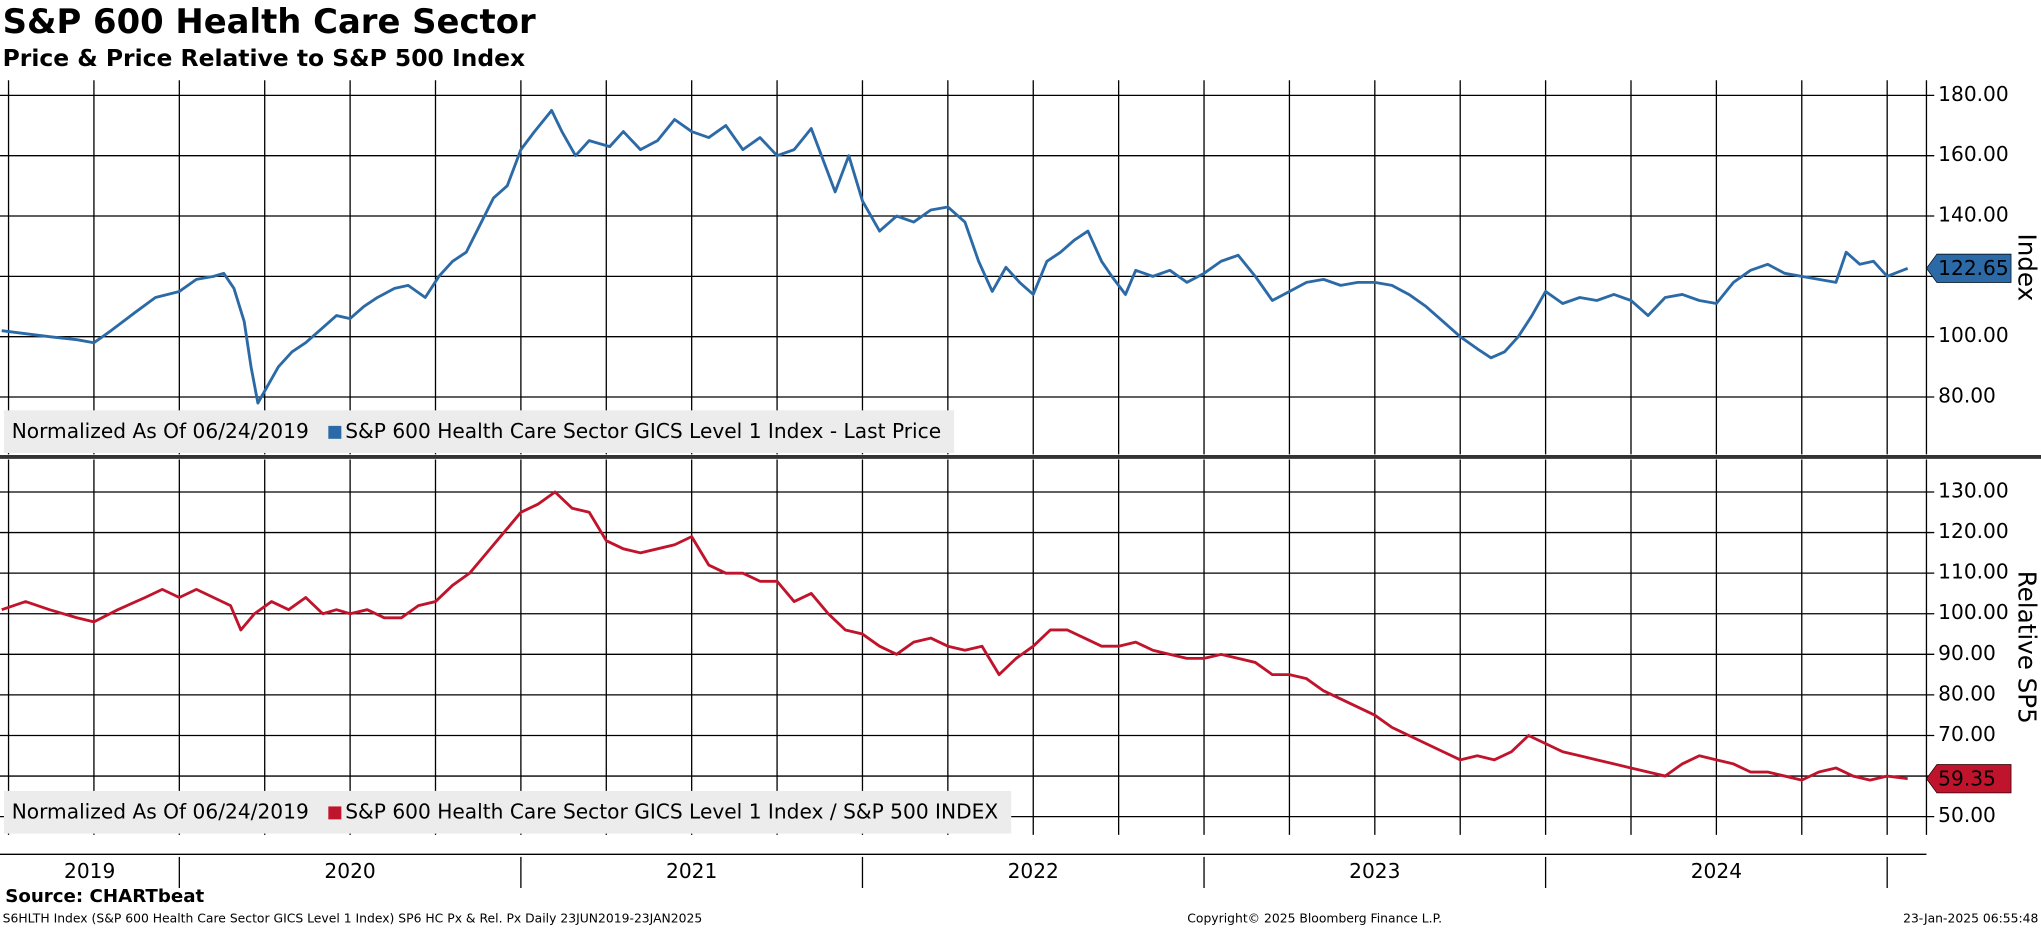  Describe the element at coordinates (1967, 815) in the screenshot. I see `y-tick-label: 50.00` at that location.